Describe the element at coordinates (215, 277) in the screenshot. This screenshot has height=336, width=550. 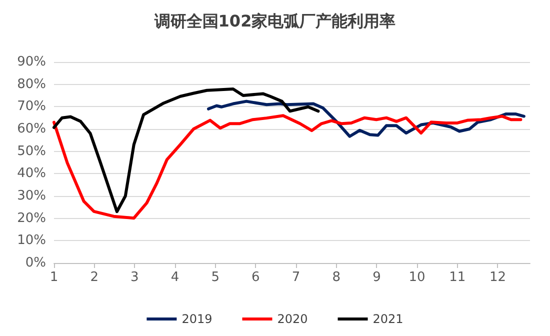
I see `x-tick-label: 5` at that location.